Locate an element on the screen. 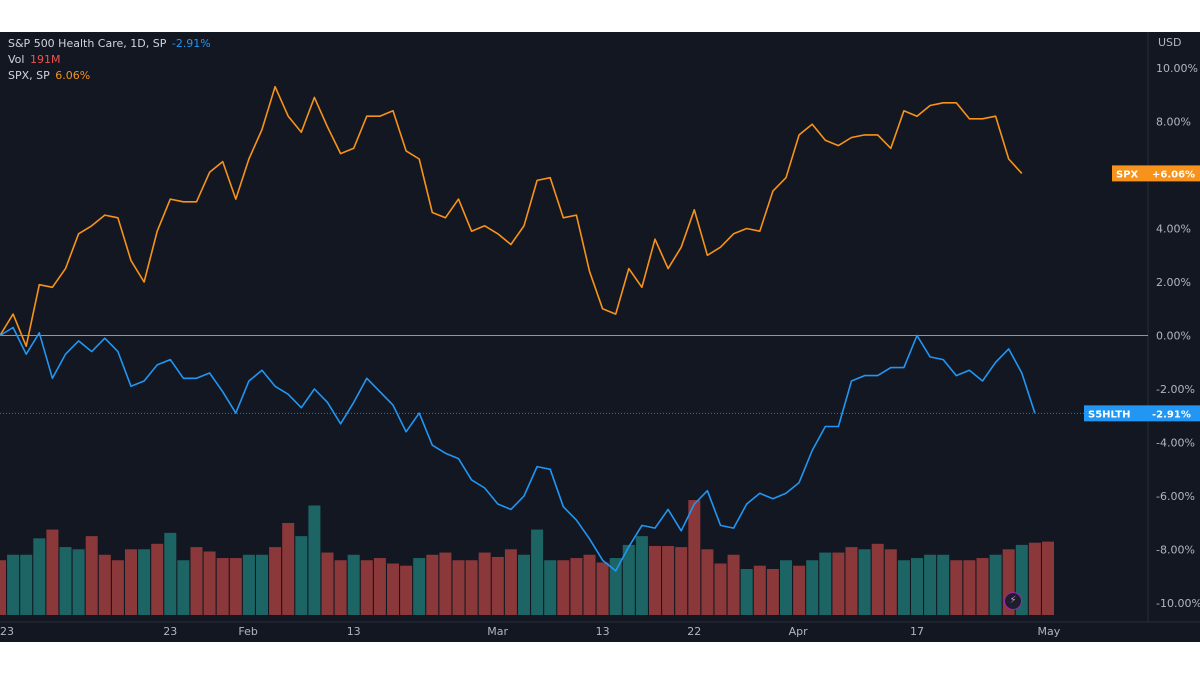 The width and height of the screenshot is (1200, 675). spx-tag-value-box is located at coordinates (1174, 173).